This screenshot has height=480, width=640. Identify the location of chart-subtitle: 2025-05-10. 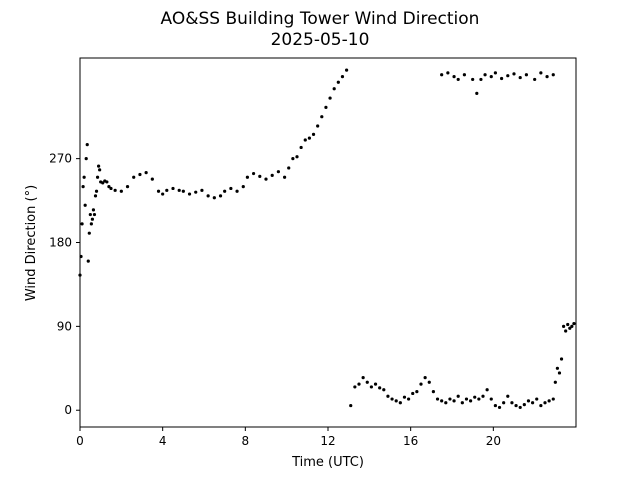
(320, 40).